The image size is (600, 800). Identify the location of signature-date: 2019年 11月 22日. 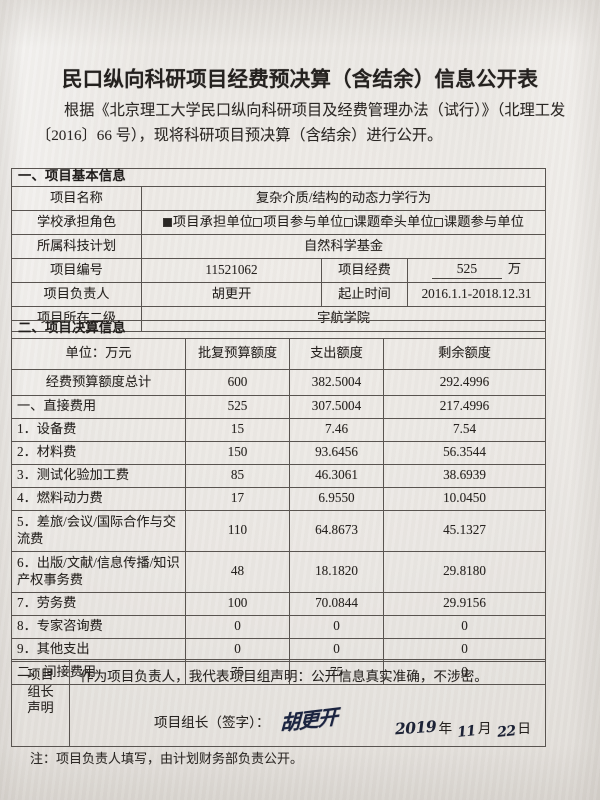
(462, 728).